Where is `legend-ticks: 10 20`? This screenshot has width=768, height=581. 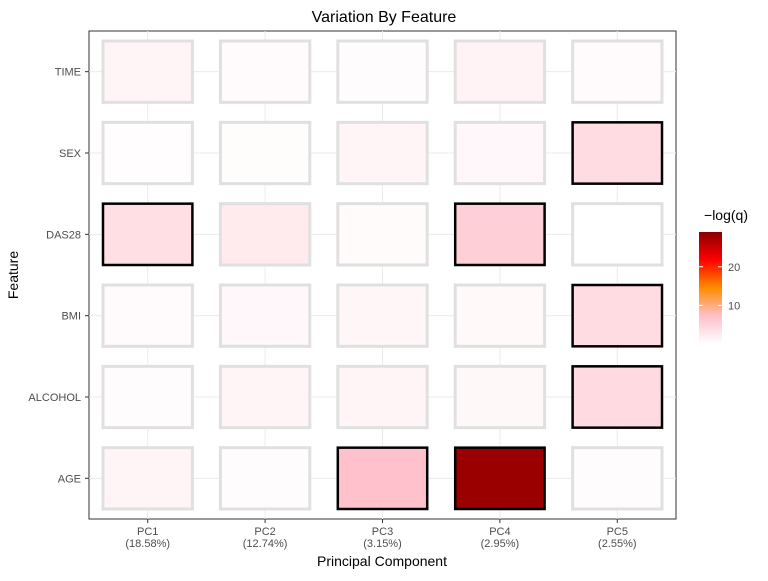
legend-ticks: 10 20 is located at coordinates (719, 287).